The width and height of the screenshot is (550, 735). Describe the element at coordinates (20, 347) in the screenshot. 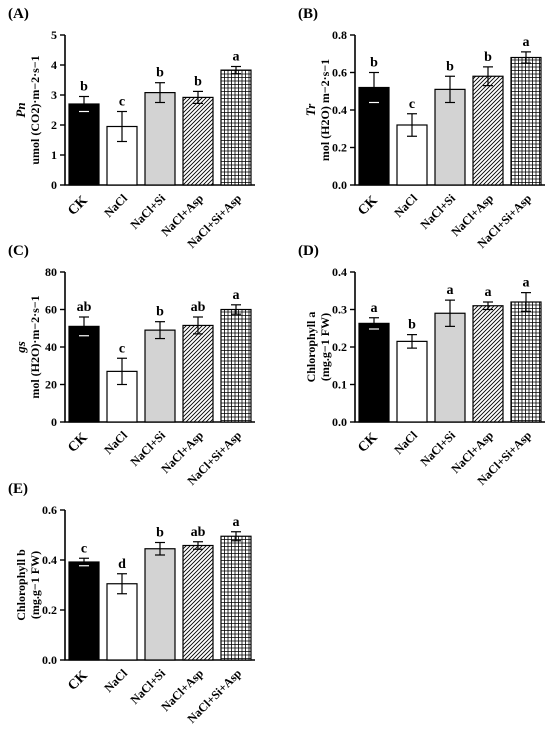

I see `y-axis-label-line-1: gs` at that location.